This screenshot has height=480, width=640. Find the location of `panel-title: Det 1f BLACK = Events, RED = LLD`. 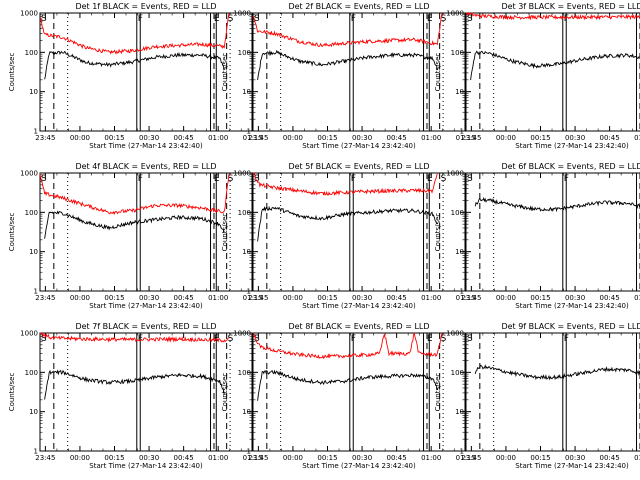

panel-title: Det 1f BLACK = Events, RED = LLD is located at coordinates (145, 6).